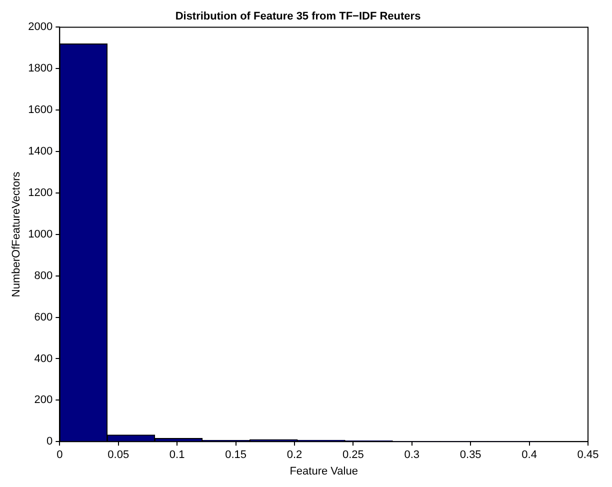 This screenshot has width=612, height=487. What do you see at coordinates (529, 455) in the screenshot?
I see `x-tick-label: 0.4` at bounding box center [529, 455].